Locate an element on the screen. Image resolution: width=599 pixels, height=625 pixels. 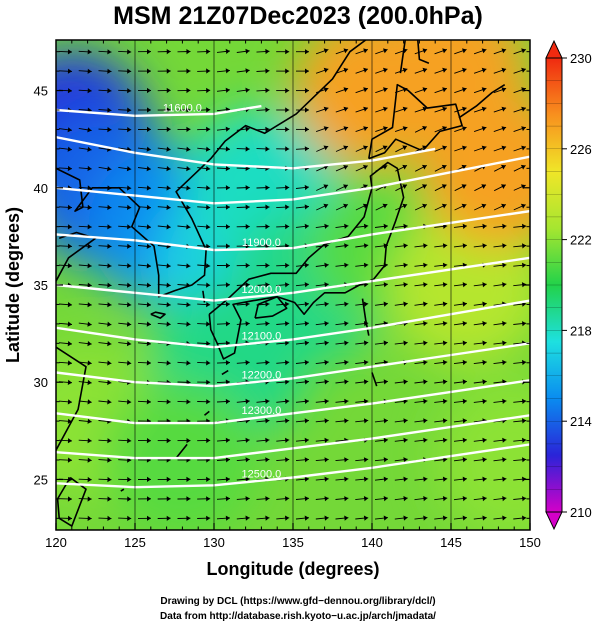
colorbar: 210 214 218 222 226 230 is located at coordinates (568, 285).